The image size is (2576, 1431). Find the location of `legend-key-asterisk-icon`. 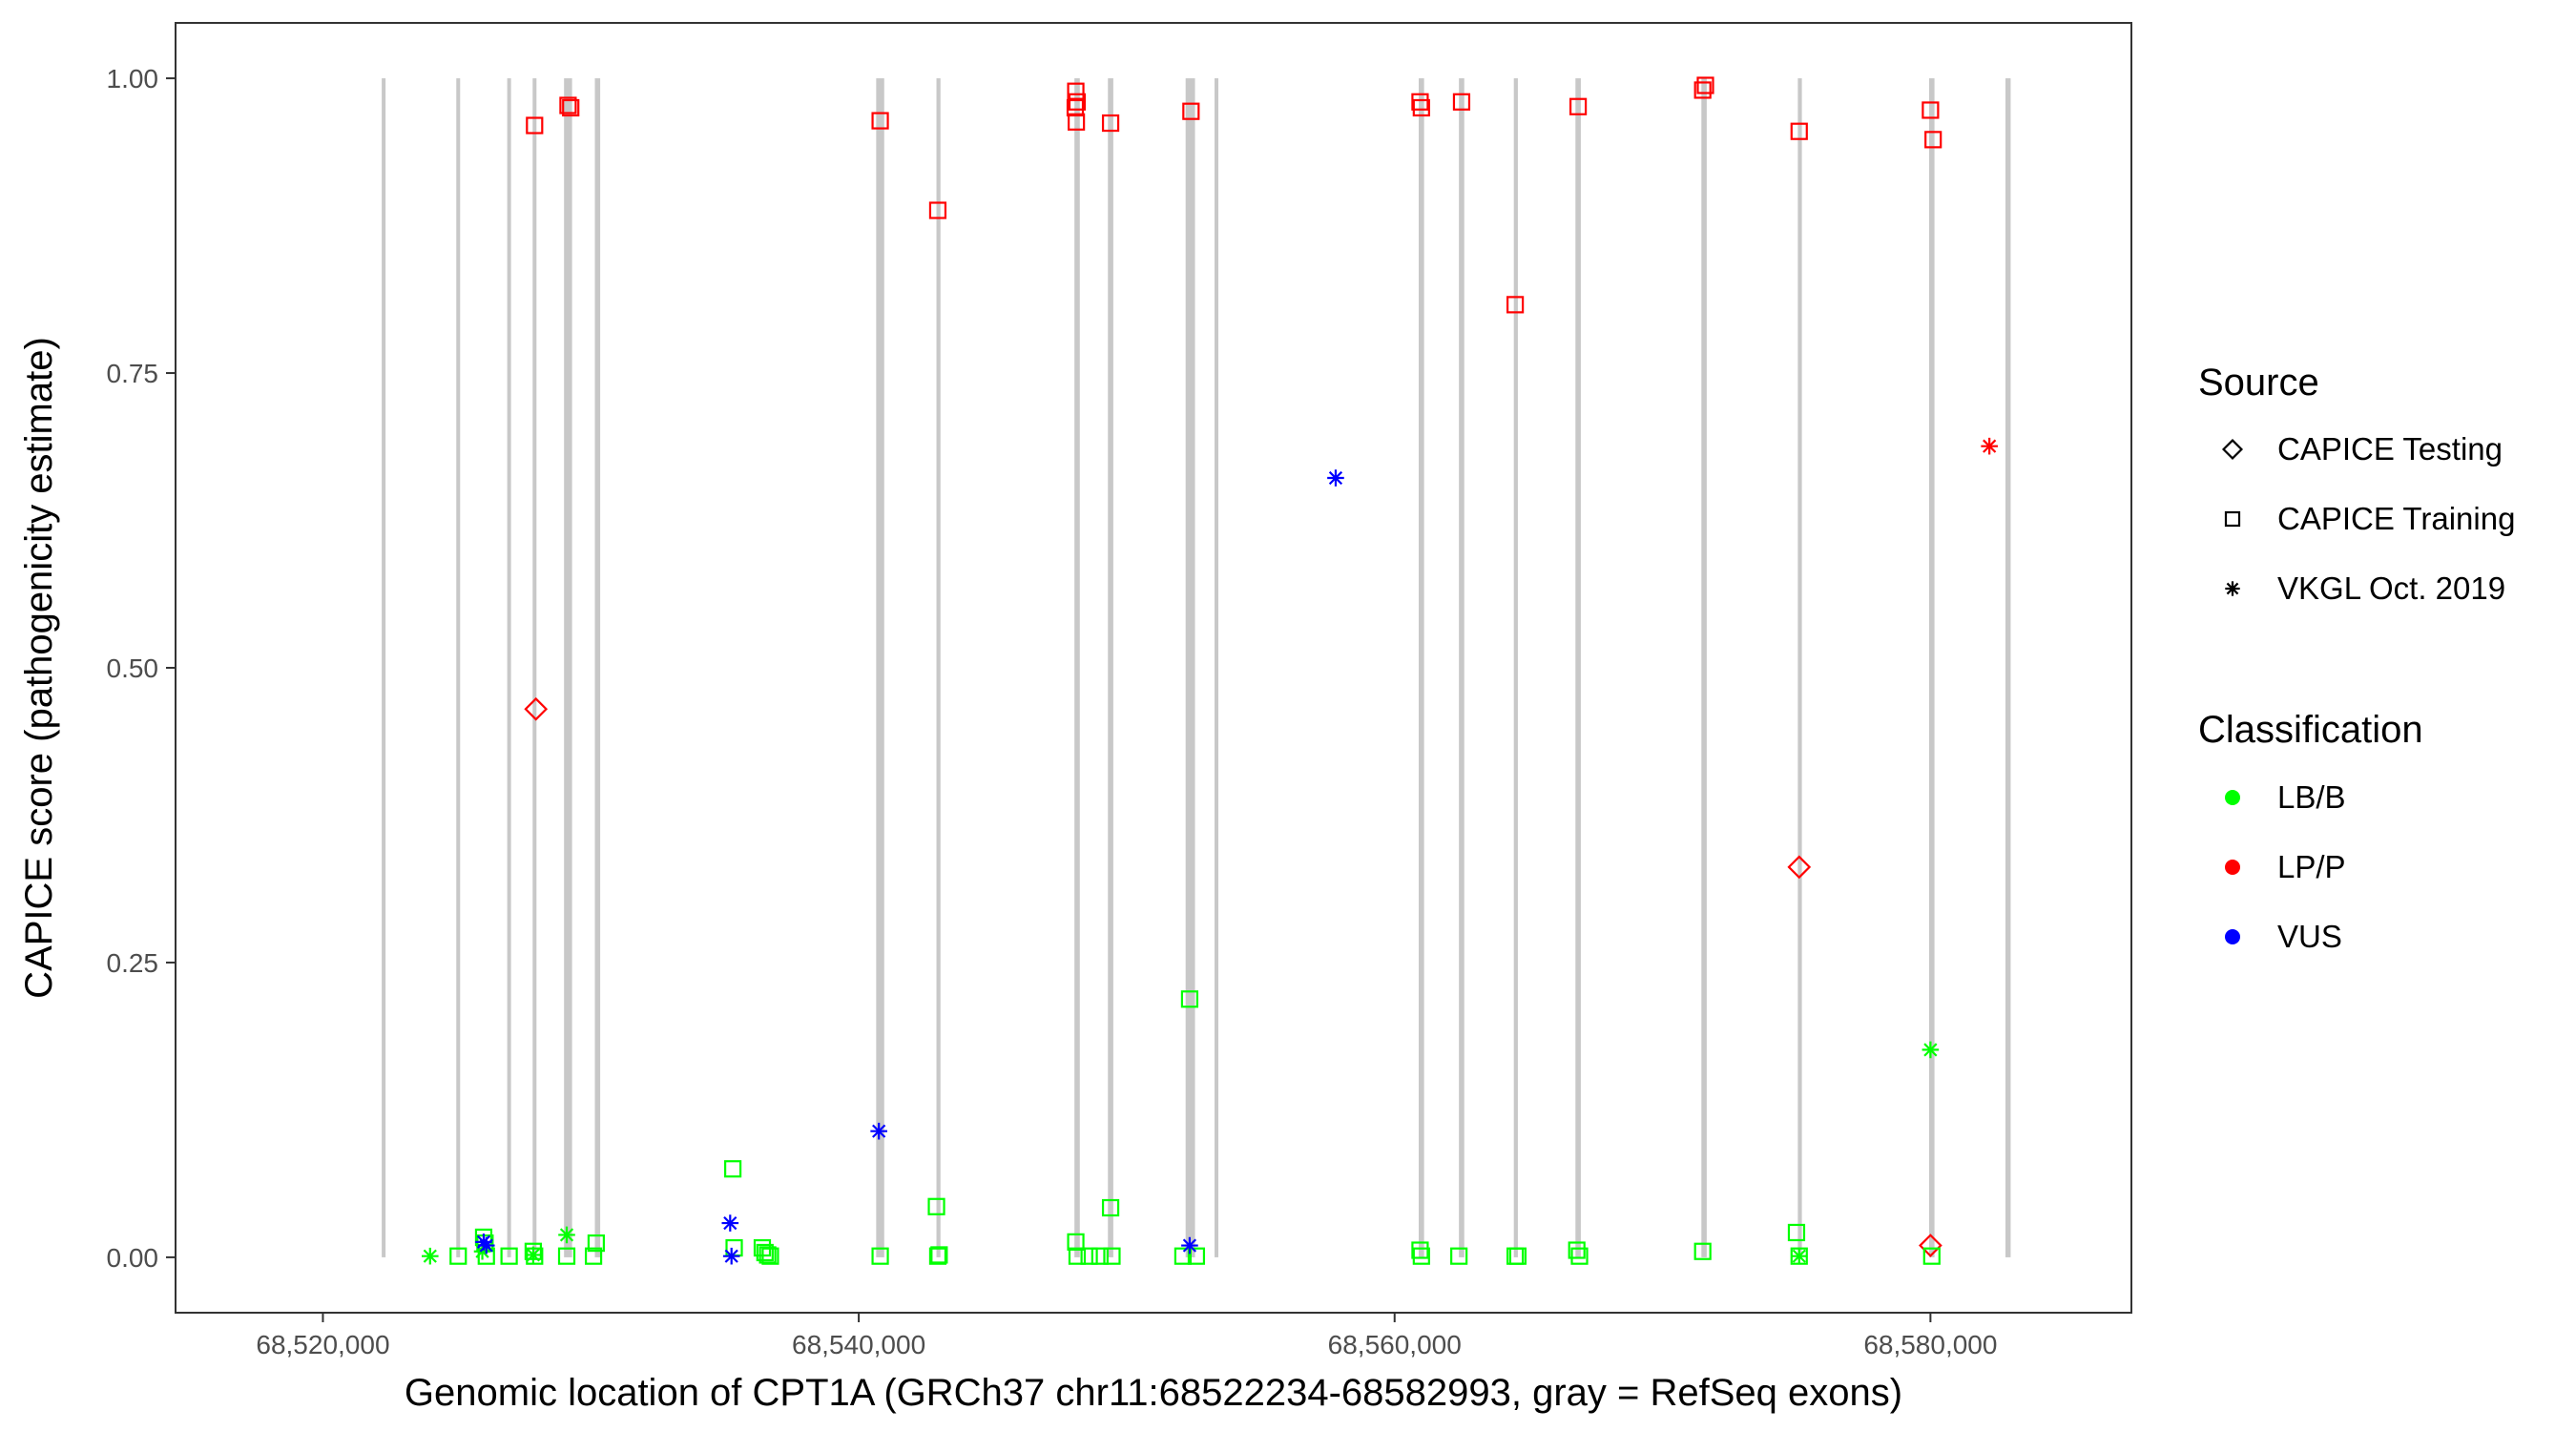

legend-key-asterisk-icon is located at coordinates (2232, 588).